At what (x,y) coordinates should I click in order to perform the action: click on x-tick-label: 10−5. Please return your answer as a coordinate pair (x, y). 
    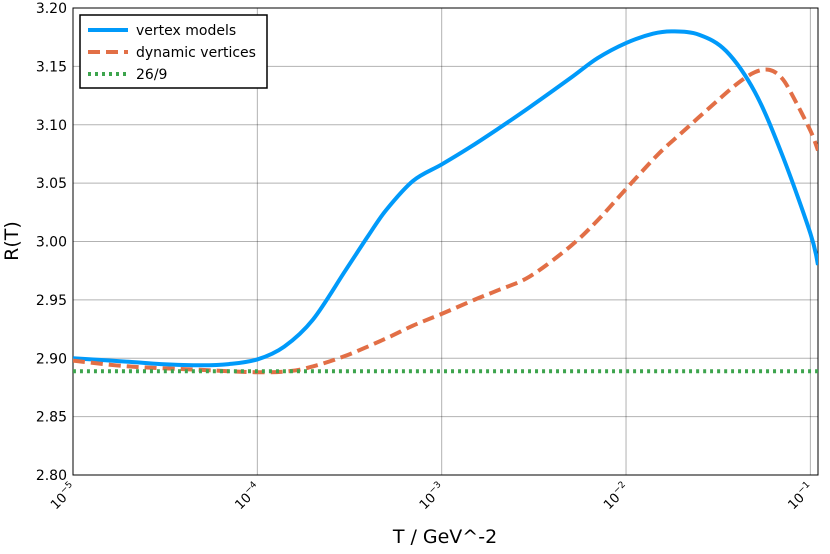
    Looking at the image, I should click on (63, 496).